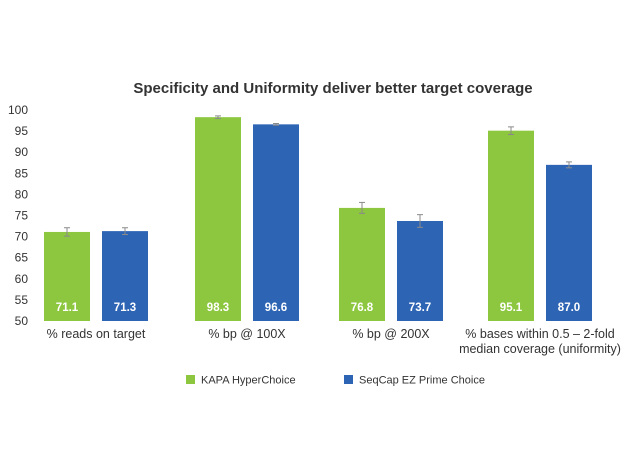 The image size is (638, 469). What do you see at coordinates (248, 381) in the screenshot?
I see `legend-label: KAPA HyperChoice` at bounding box center [248, 381].